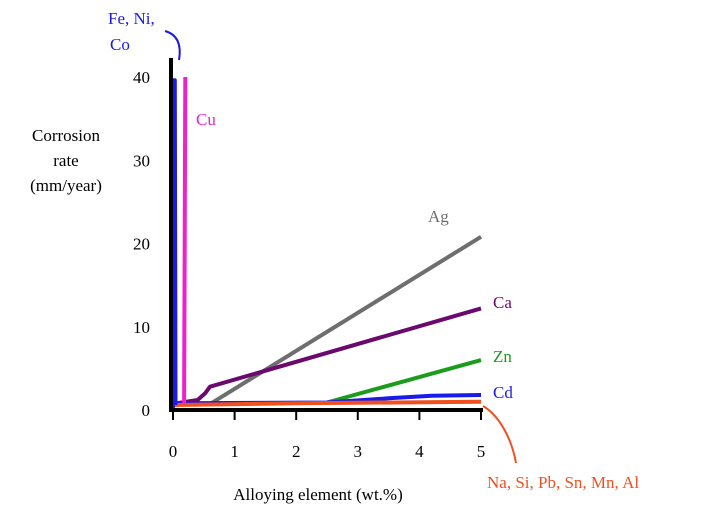 The image size is (709, 514). What do you see at coordinates (358, 451) in the screenshot?
I see `x-tick-label: 3` at bounding box center [358, 451].